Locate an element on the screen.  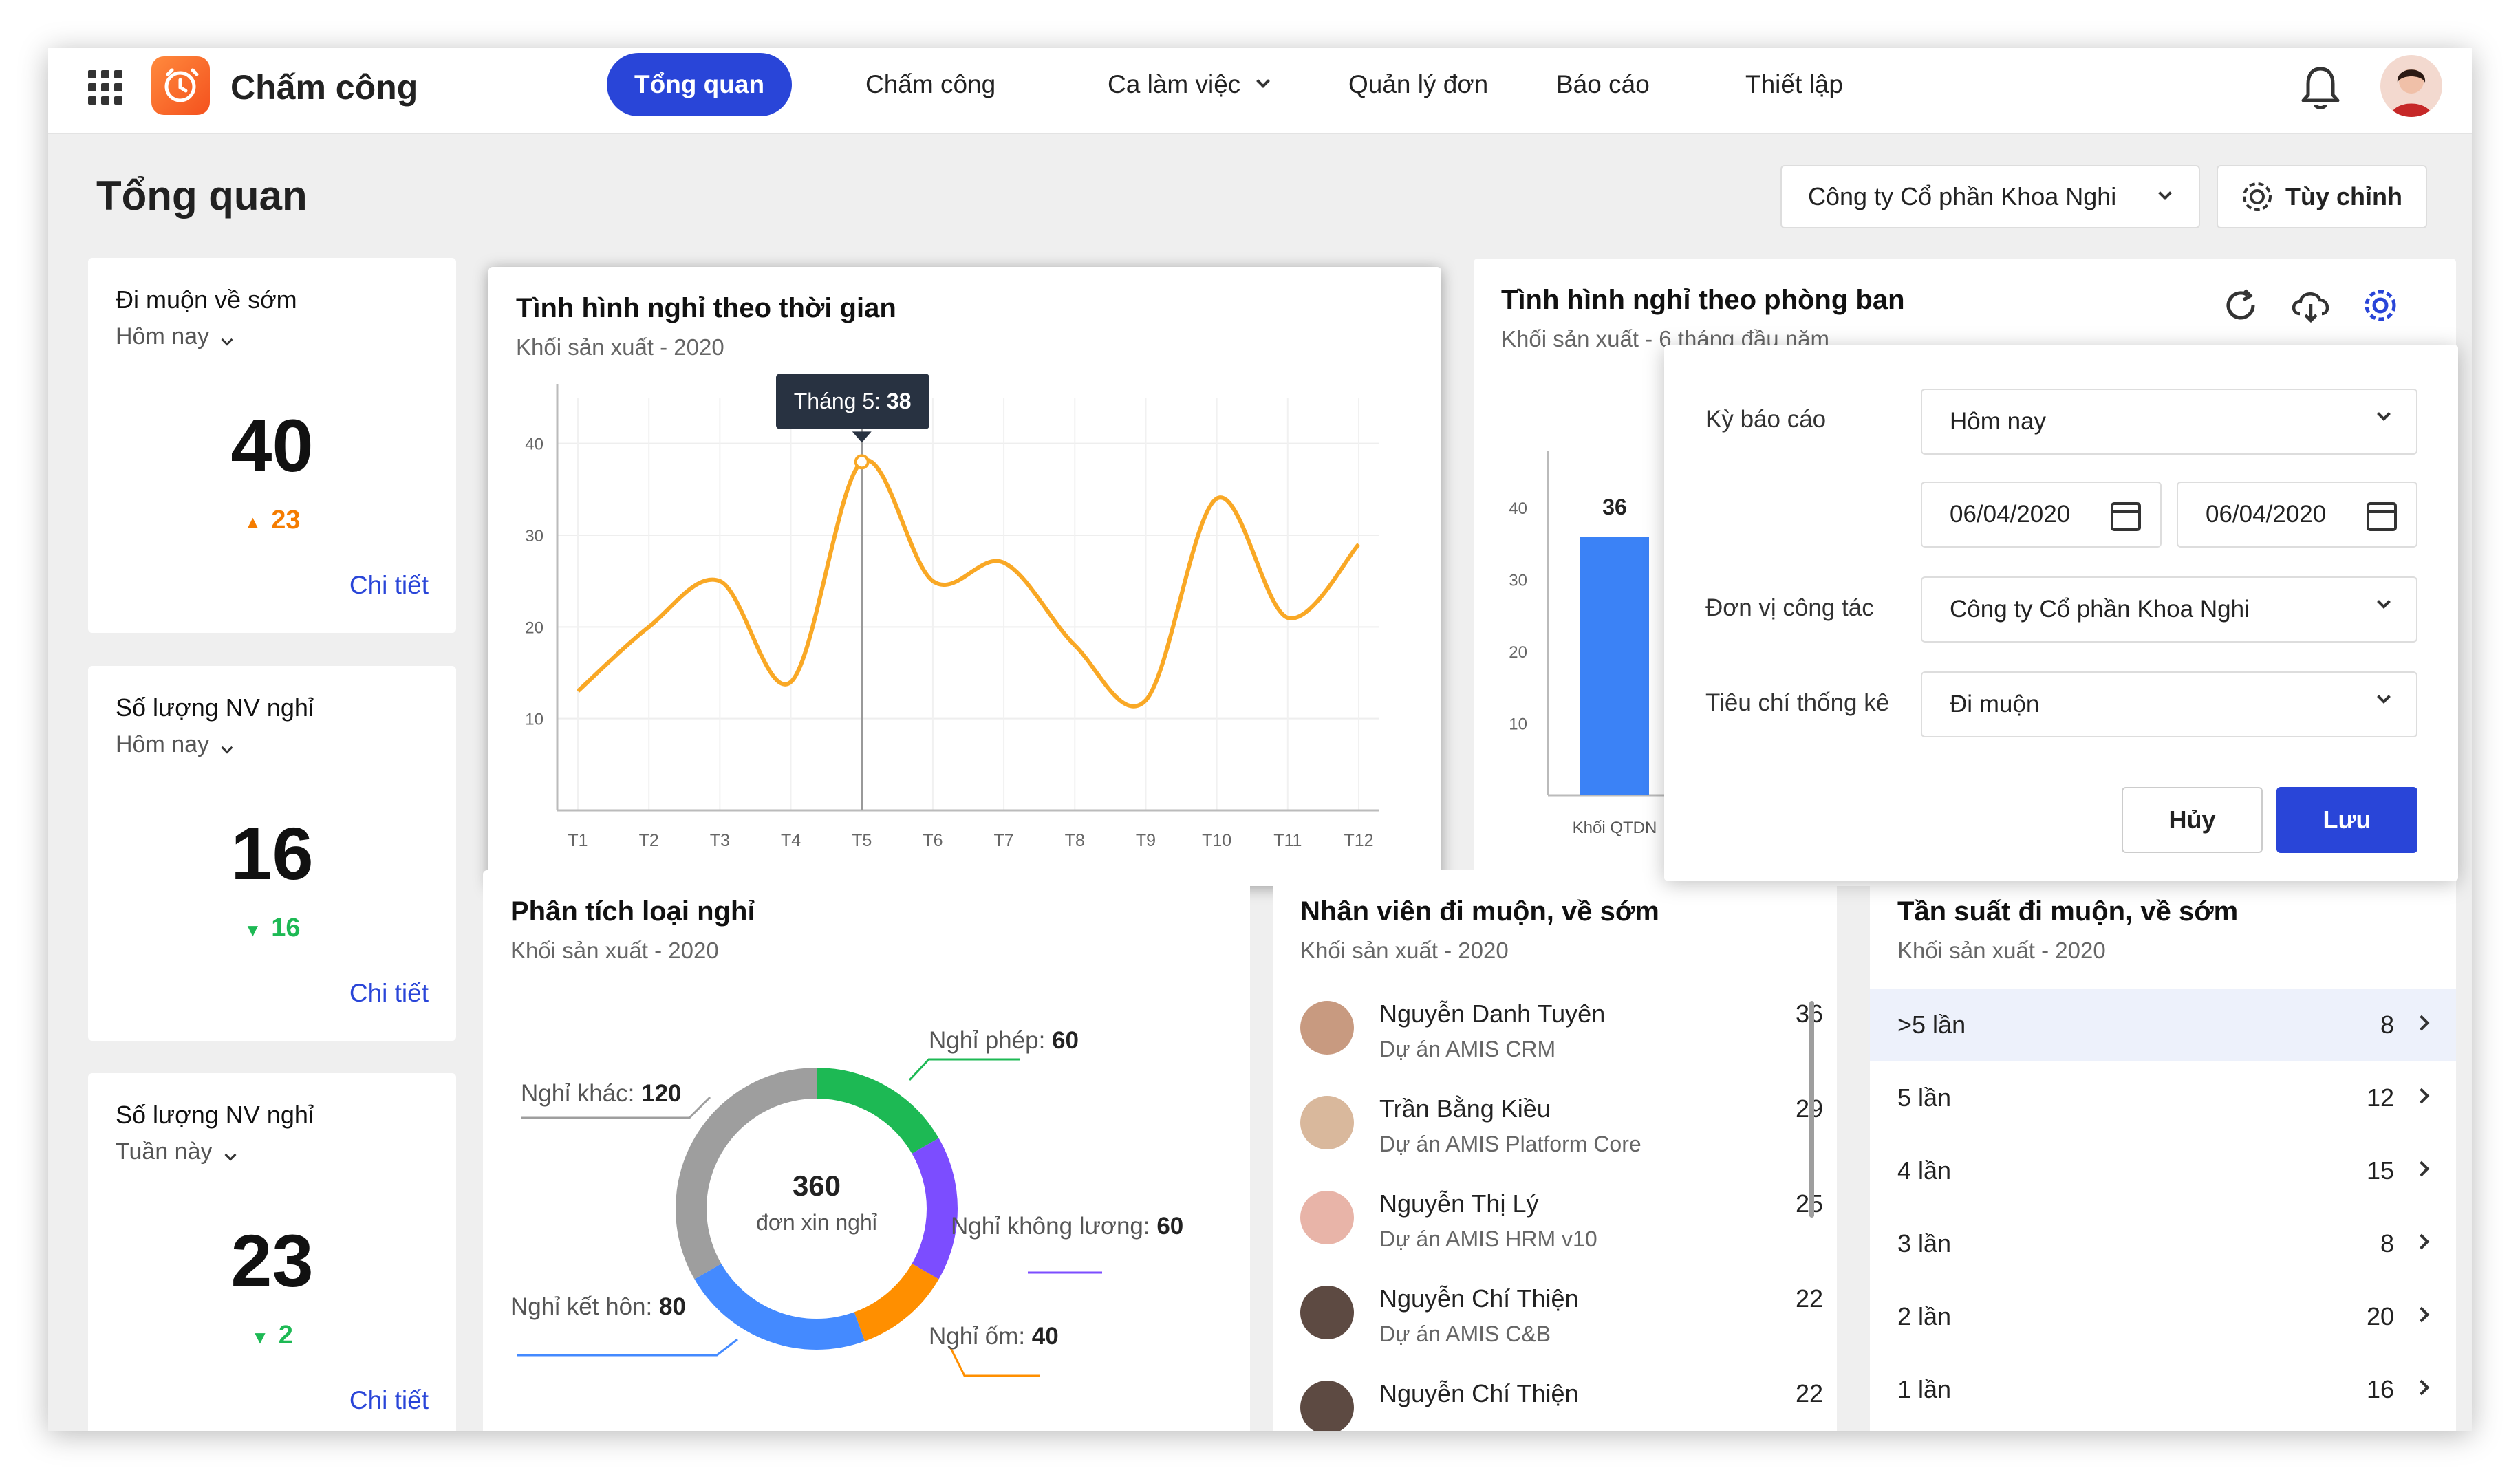
stat-value: 40 is located at coordinates (272, 445).